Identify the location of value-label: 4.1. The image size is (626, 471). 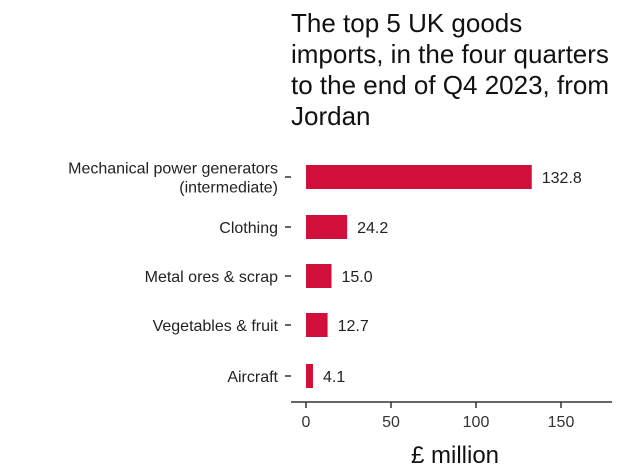
(334, 377).